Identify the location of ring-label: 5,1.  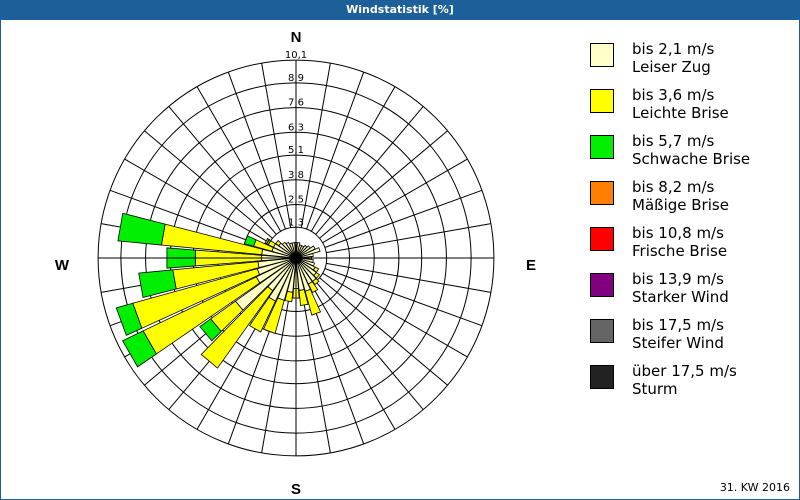
(296, 150).